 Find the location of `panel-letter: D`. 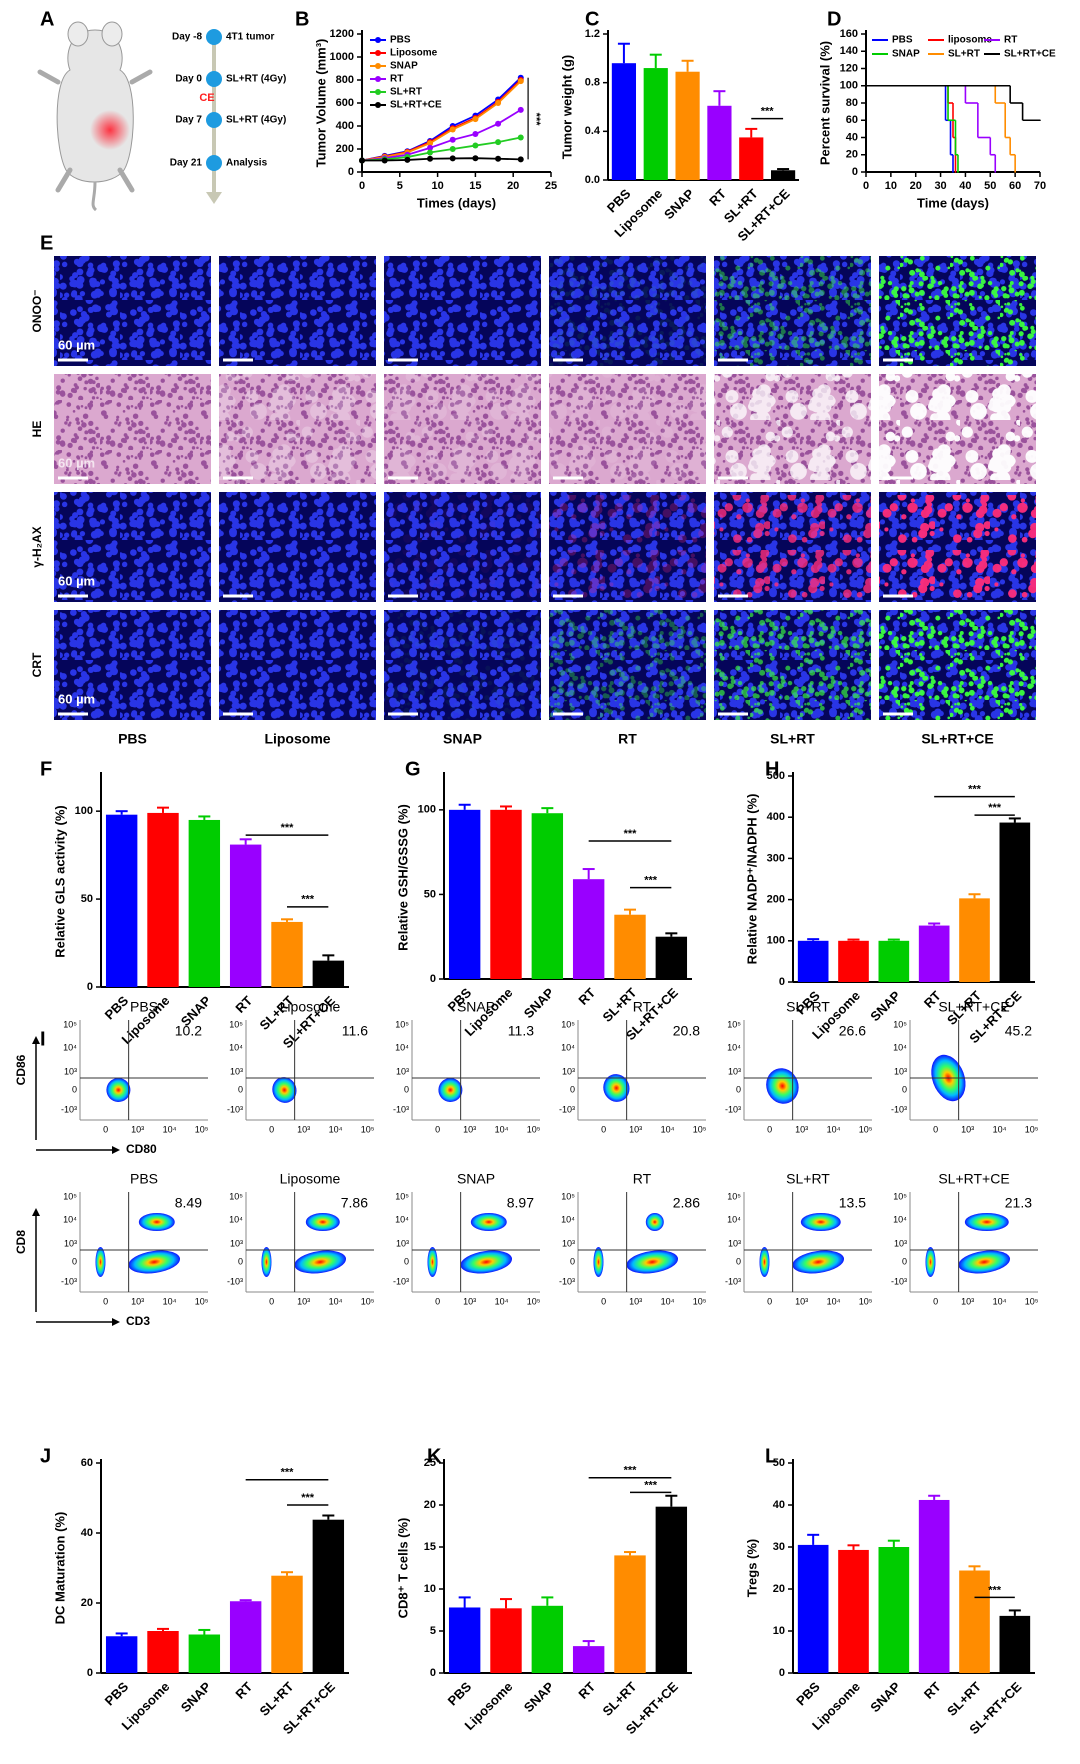

panel-letter: D is located at coordinates (834, 19).